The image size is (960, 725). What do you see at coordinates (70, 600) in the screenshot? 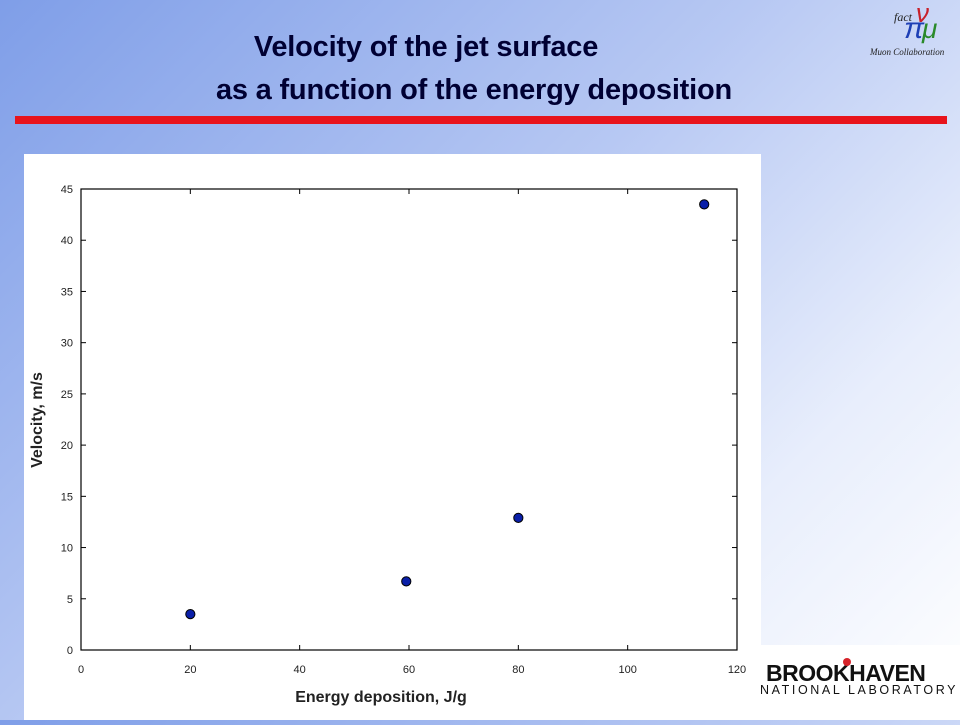
I see `y-tick-label: 5` at bounding box center [70, 600].